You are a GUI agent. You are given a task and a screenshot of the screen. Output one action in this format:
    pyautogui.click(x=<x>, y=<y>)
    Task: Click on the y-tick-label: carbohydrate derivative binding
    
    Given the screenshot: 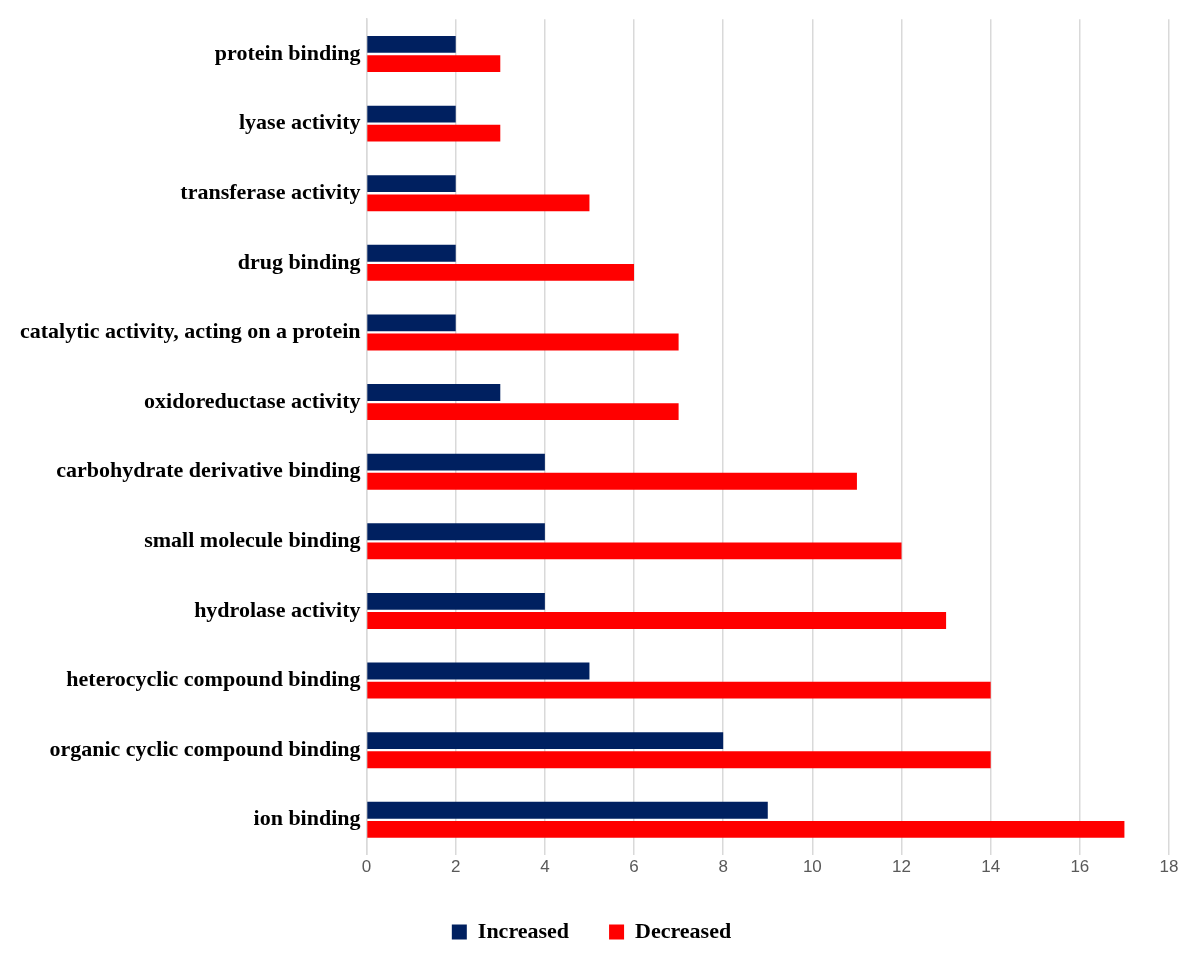 What is the action you would take?
    pyautogui.click(x=208, y=470)
    